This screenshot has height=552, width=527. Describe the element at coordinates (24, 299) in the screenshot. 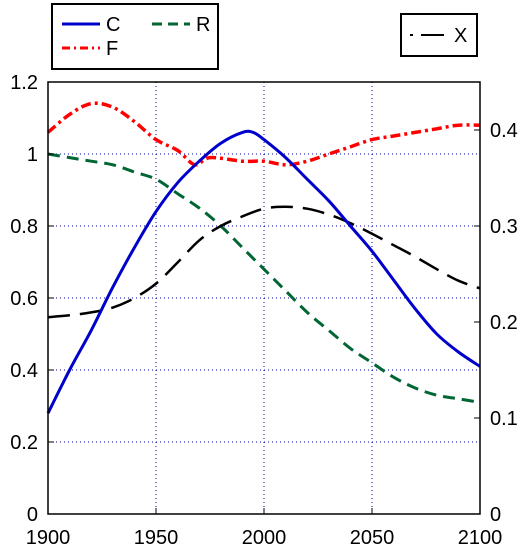

I see `y-tick-label-3: 0.6` at that location.